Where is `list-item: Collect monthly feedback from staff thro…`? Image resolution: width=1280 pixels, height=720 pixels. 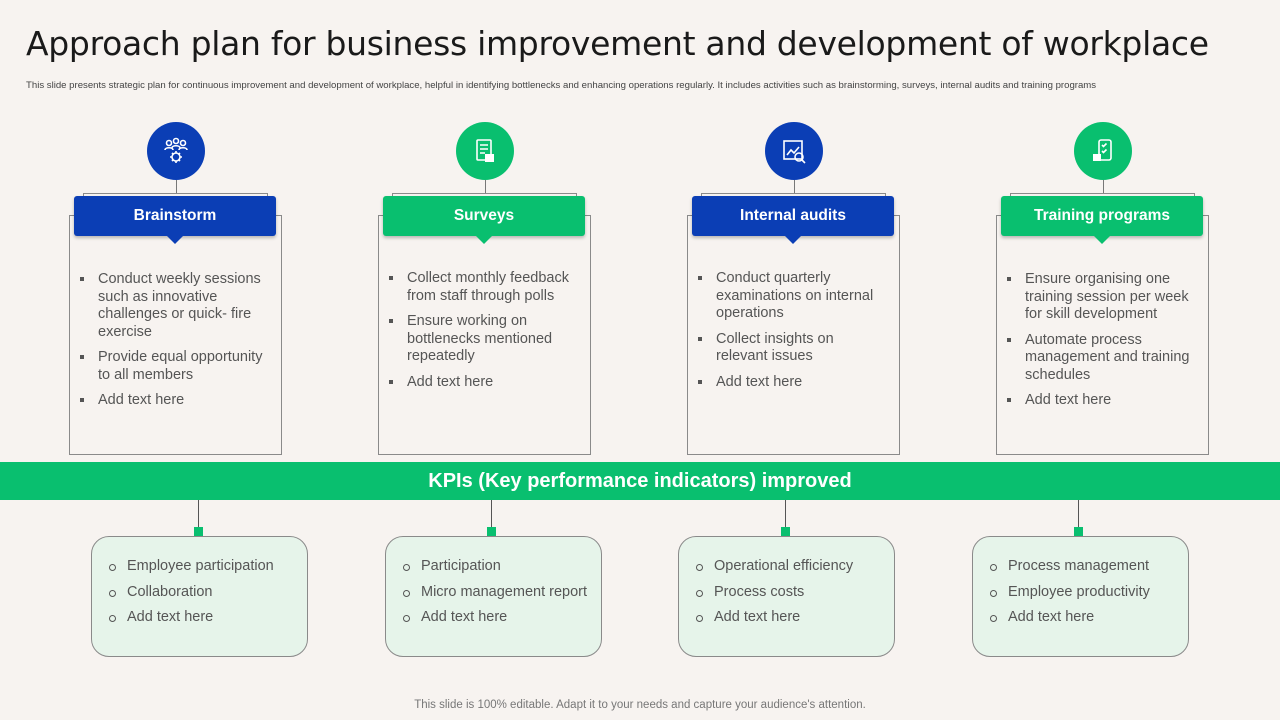 list-item: Collect monthly feedback from staff thro… is located at coordinates (483, 287).